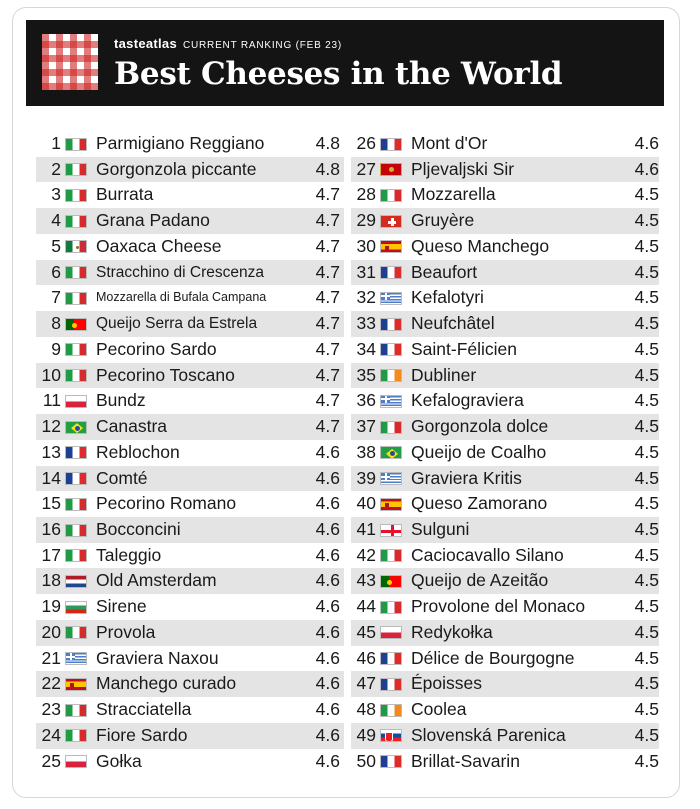 This screenshot has height=809, width=700. Describe the element at coordinates (366, 554) in the screenshot. I see `rank-number: 42` at that location.